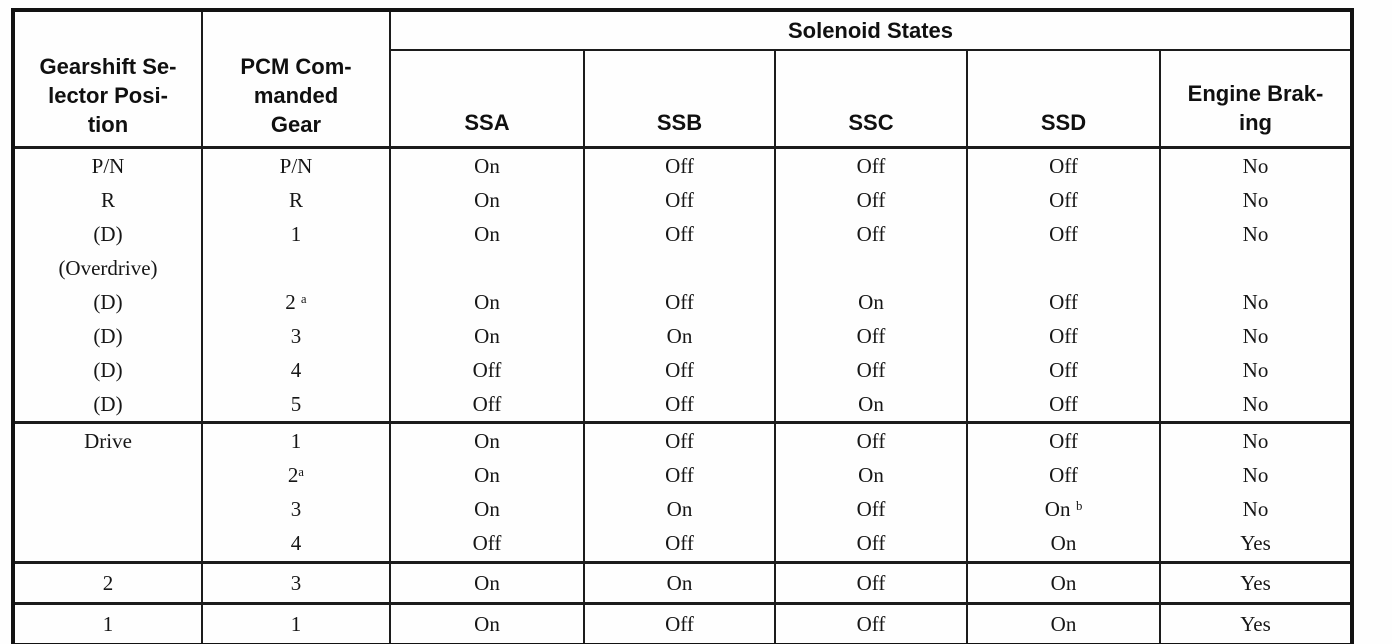  I want to click on cell-commanded-gear: P/N R 1 2 ᵃ 3 4 5, so click(296, 284).